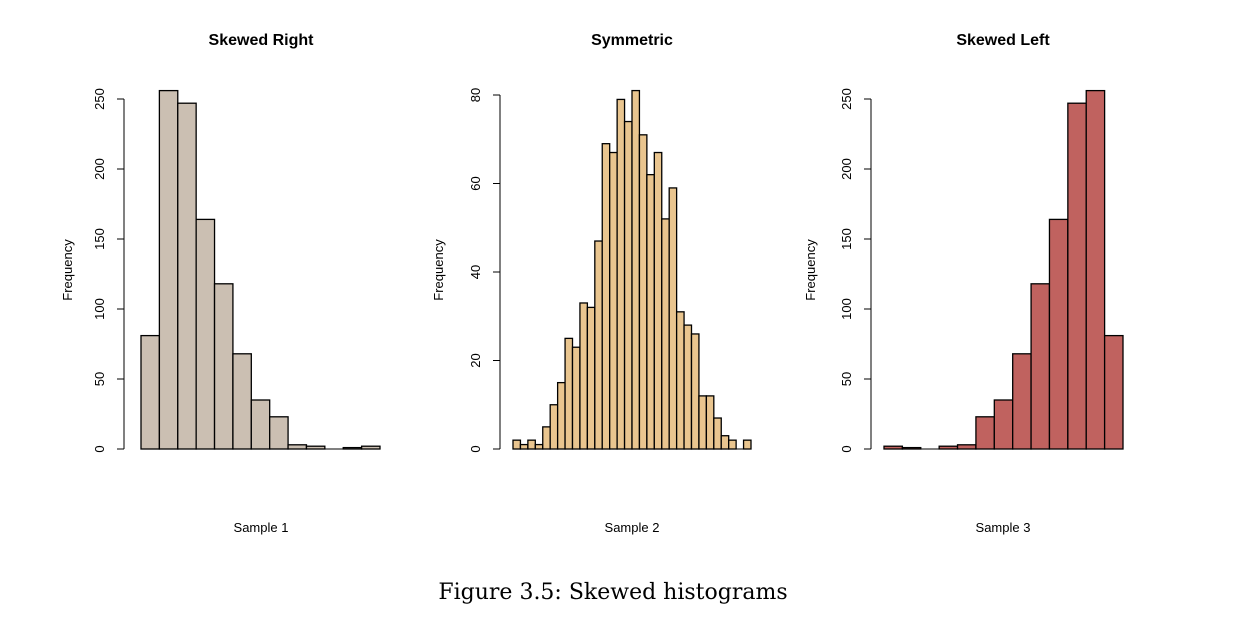  Describe the element at coordinates (475, 272) in the screenshot. I see `y-tick-label: 40` at that location.